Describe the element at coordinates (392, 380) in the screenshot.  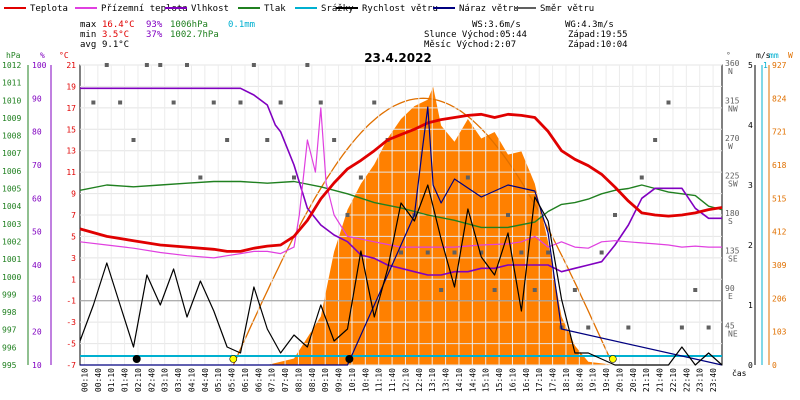
I see `time-tick-23: 11:40` at that location.